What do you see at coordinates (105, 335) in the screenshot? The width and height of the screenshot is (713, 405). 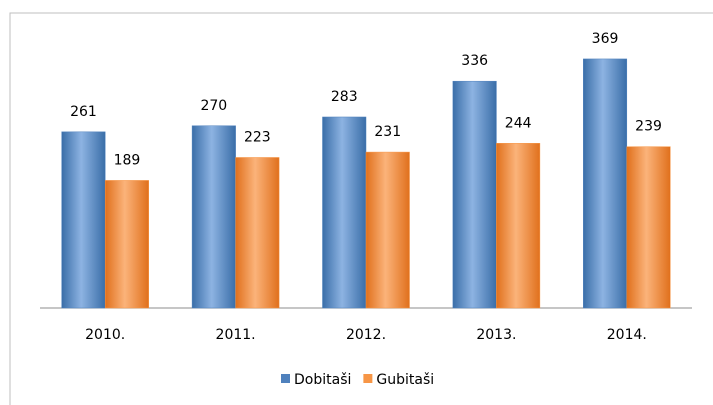 I see `x-tick-label: 2010.` at bounding box center [105, 335].